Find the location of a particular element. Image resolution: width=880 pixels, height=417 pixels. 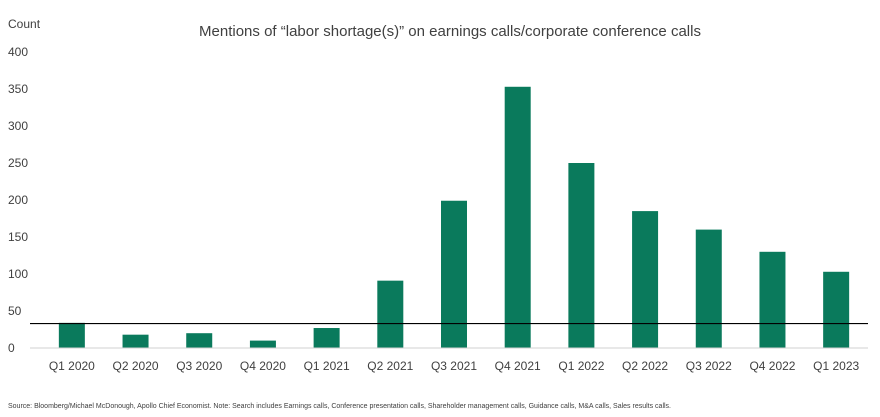

x-tick-label: Q4 2022 is located at coordinates (772, 366).